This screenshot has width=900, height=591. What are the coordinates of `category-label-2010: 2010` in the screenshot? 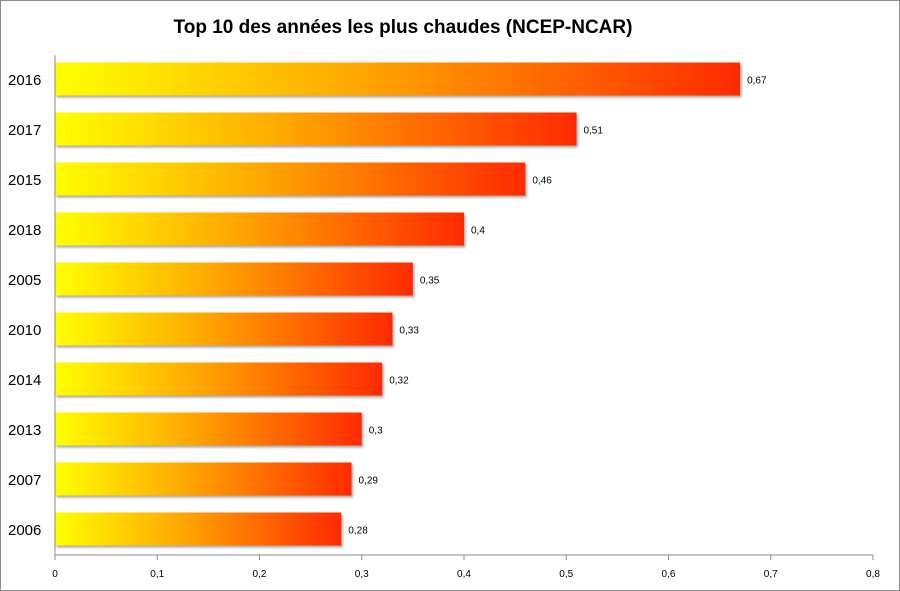 It's located at (24, 330).